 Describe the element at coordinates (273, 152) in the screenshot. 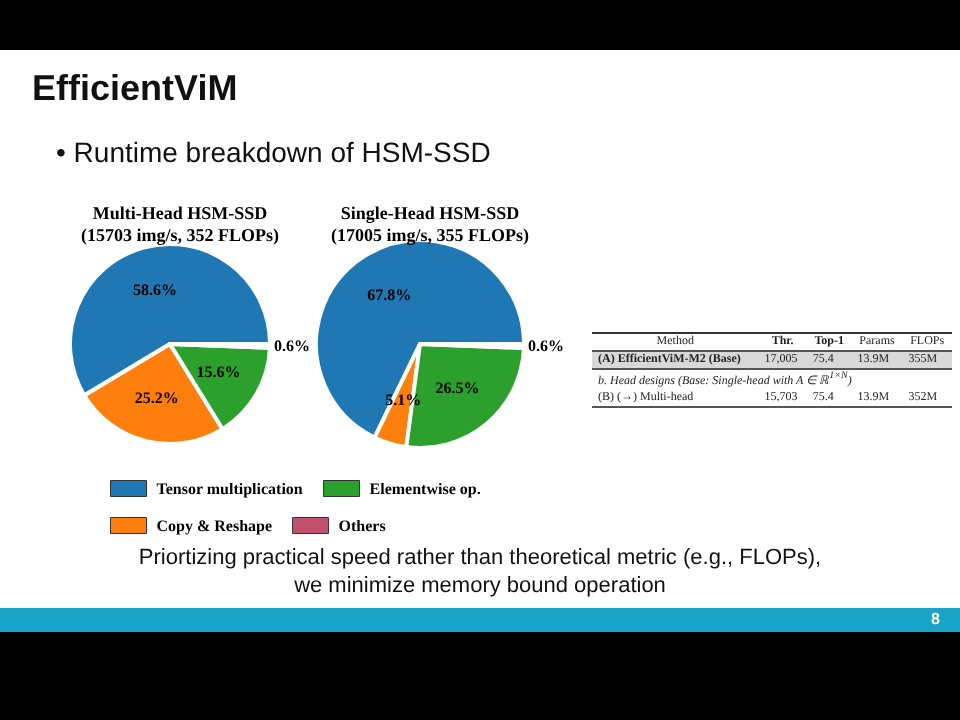

I see `text: • Runtime breakdown of HSM-SSD` at that location.